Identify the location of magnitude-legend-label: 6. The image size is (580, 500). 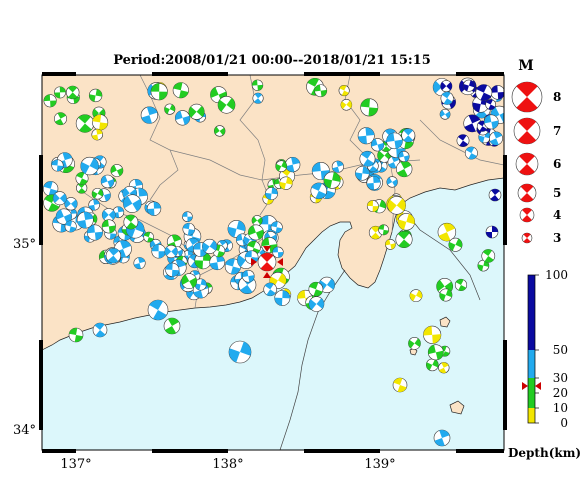
(557, 164).